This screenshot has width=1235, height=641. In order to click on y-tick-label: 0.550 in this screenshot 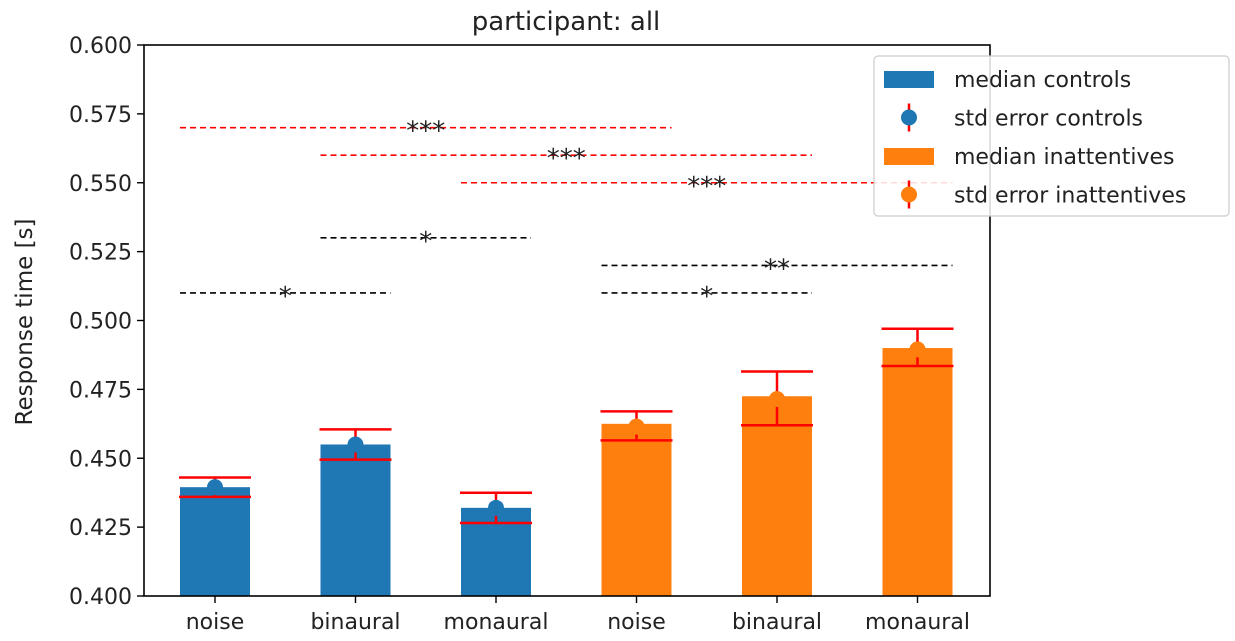, I will do `click(100, 184)`.